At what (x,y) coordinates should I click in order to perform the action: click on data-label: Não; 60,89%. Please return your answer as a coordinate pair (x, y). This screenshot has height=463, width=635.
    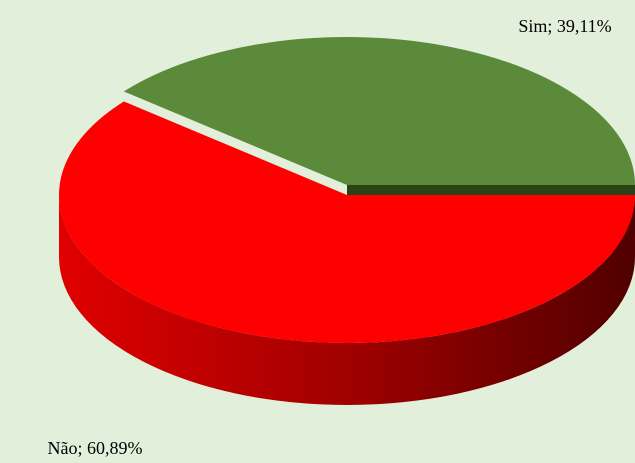
    Looking at the image, I should click on (95, 448).